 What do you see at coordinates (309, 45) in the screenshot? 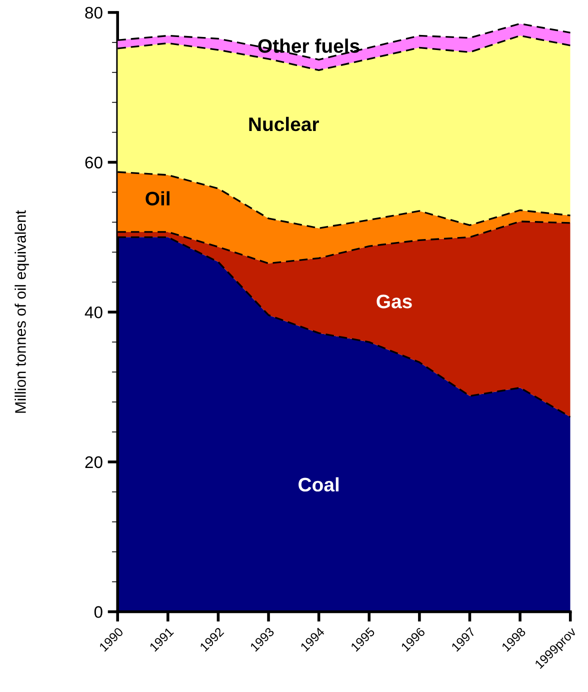
I see `series-label: Other fuels` at bounding box center [309, 45].